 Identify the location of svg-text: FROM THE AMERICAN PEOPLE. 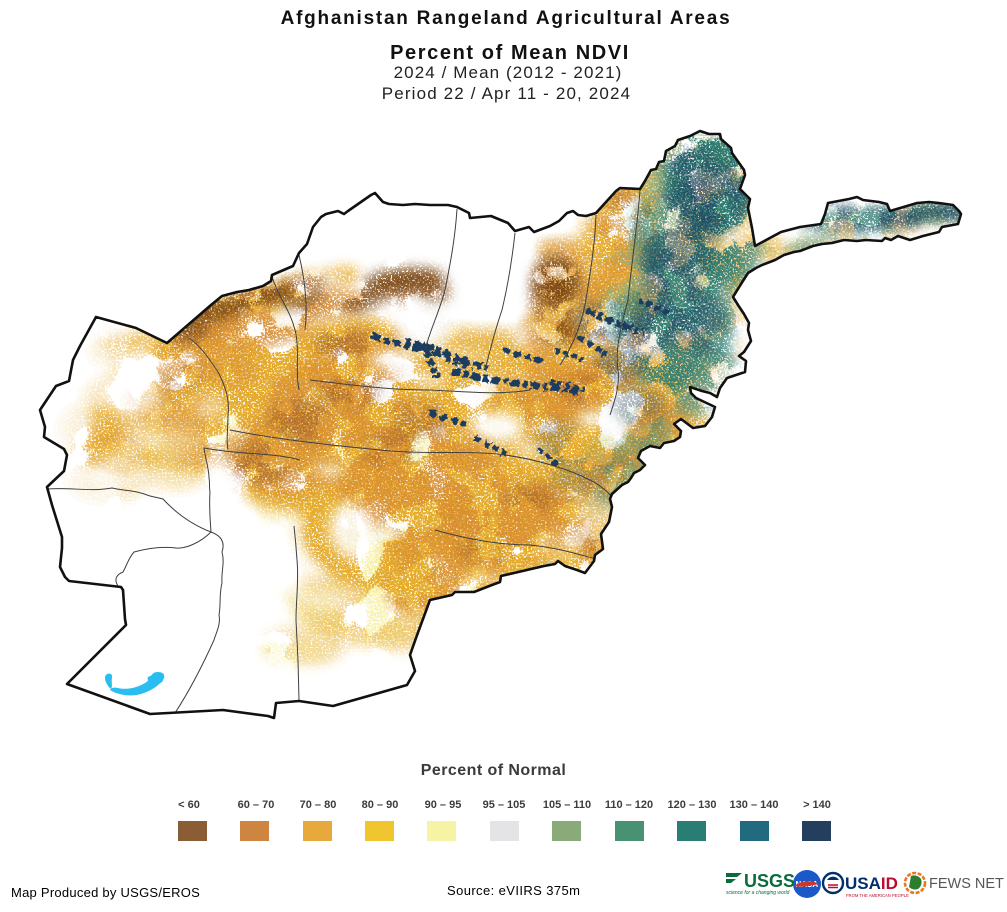
(877, 895).